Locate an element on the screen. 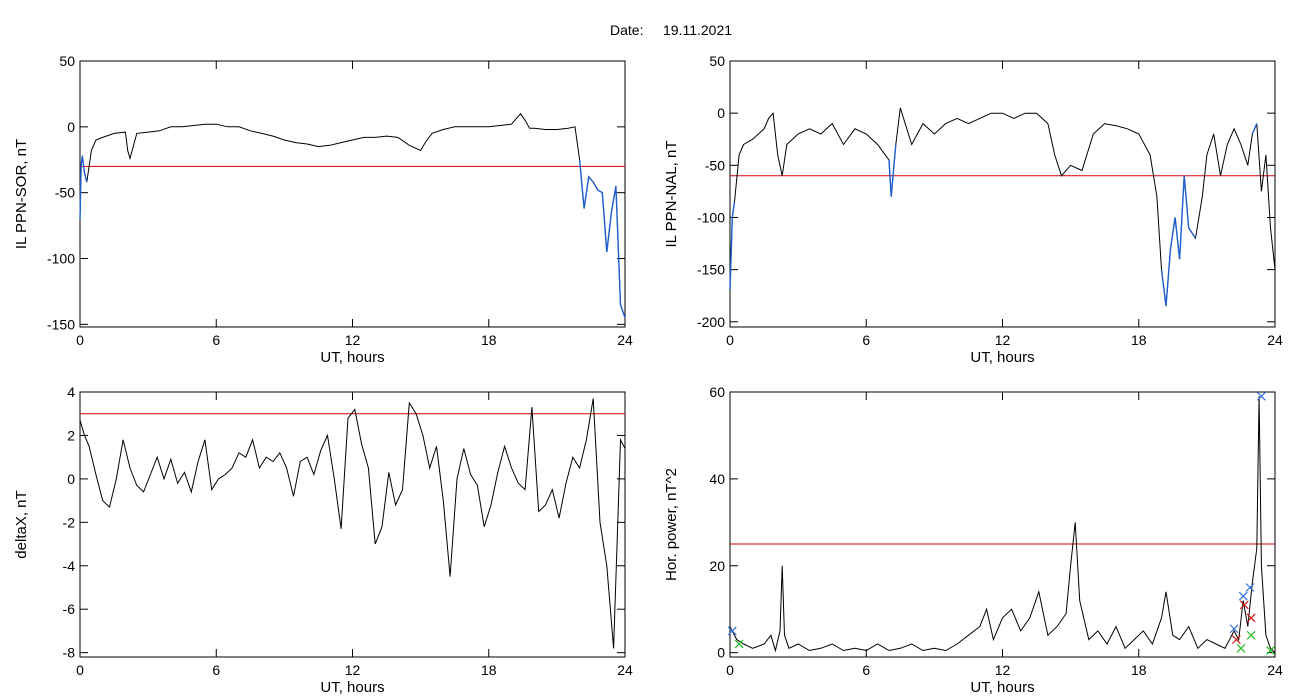 This screenshot has width=1300, height=700. y-axis-label: IL PPN-SOR, nT is located at coordinates (21, 194).